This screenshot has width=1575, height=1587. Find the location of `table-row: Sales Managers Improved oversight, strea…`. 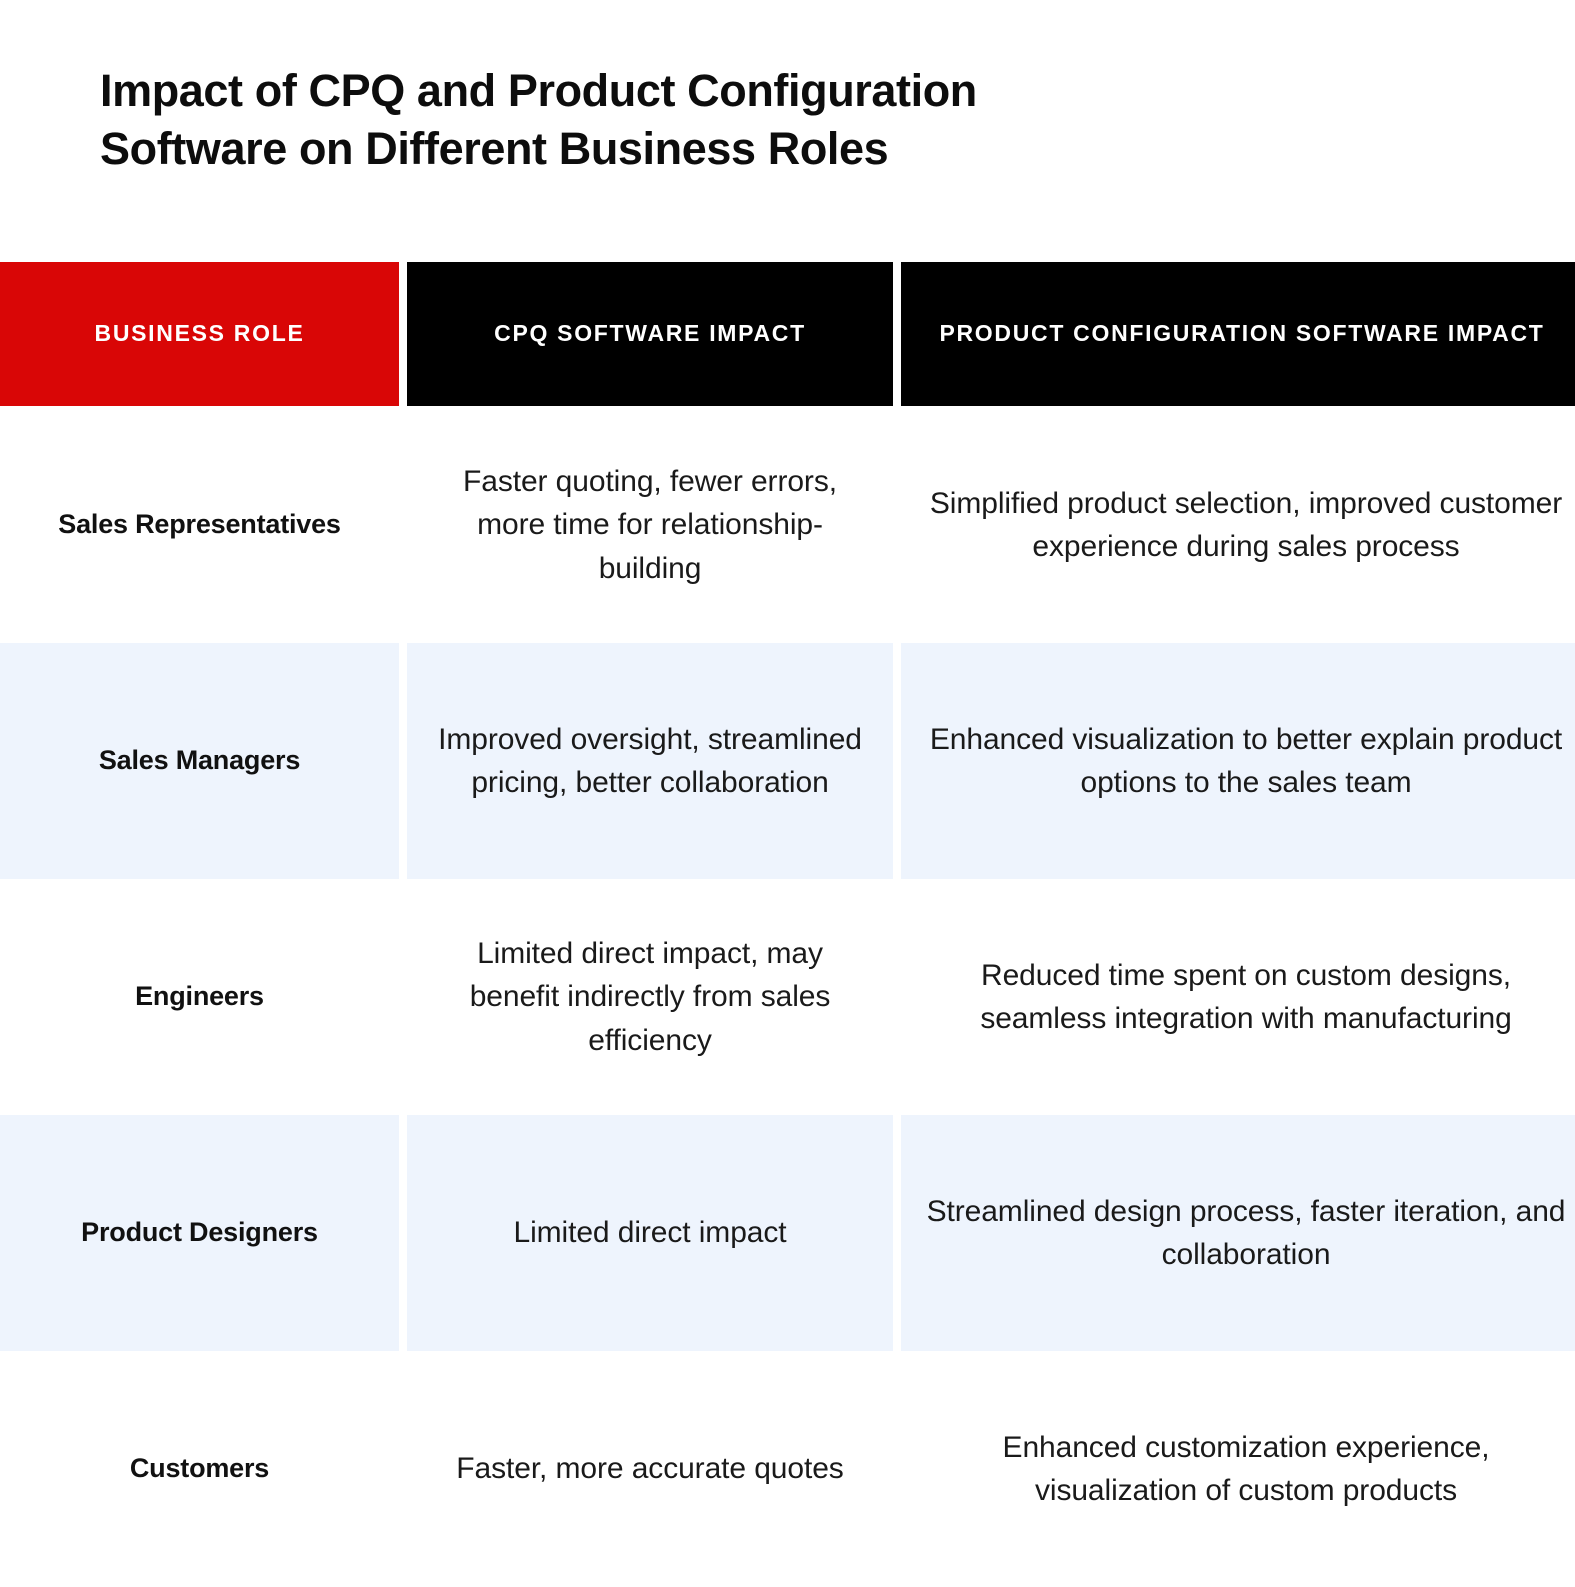

table-row: Sales Managers Improved oversight, strea… is located at coordinates (787, 761).